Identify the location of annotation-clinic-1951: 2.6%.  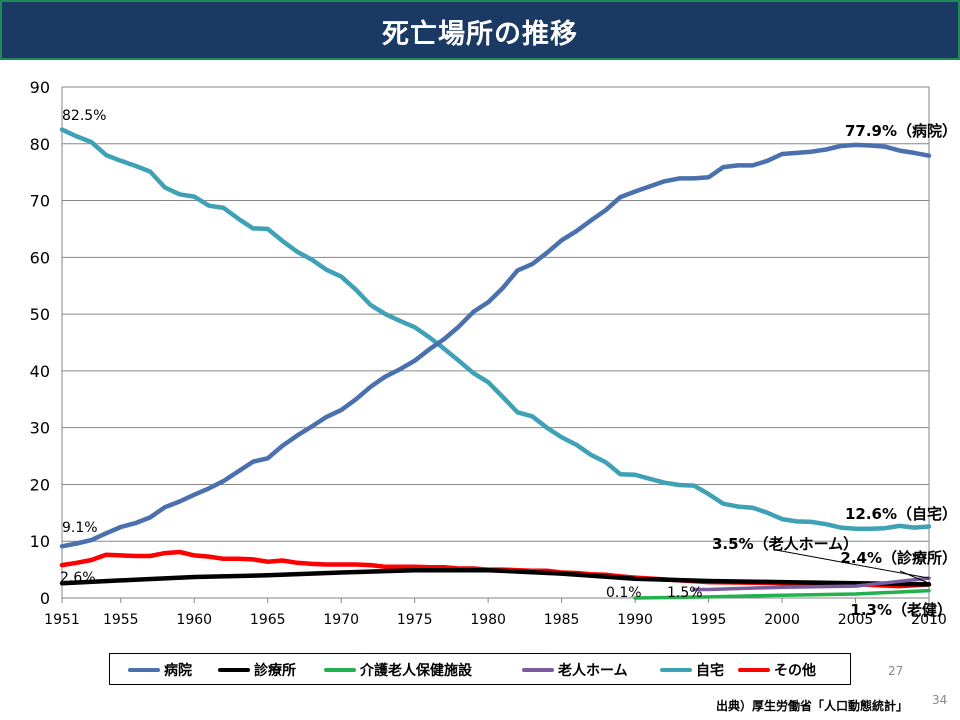
(78, 578).